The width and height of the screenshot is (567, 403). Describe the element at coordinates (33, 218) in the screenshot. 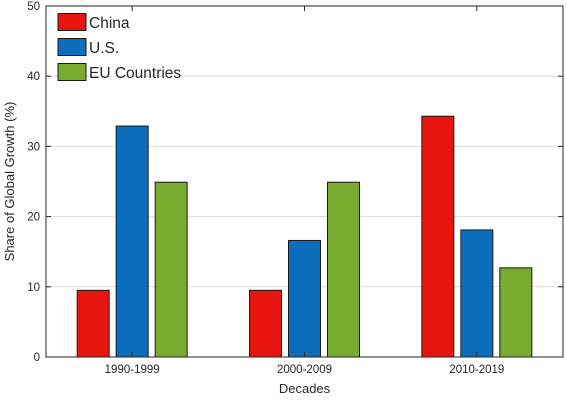

I see `y-tick-label: 20` at that location.